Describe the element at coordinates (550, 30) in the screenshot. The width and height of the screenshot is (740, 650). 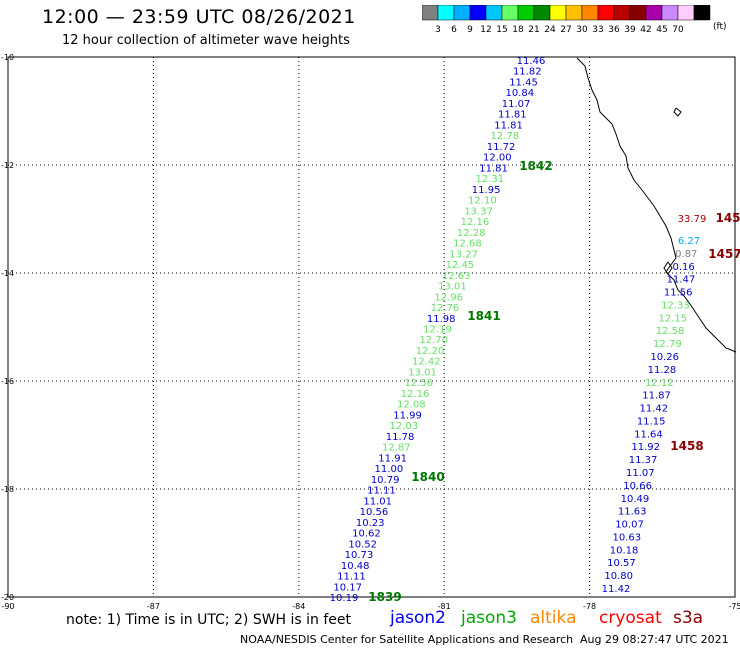
I see `color-scale-label: 24` at that location.